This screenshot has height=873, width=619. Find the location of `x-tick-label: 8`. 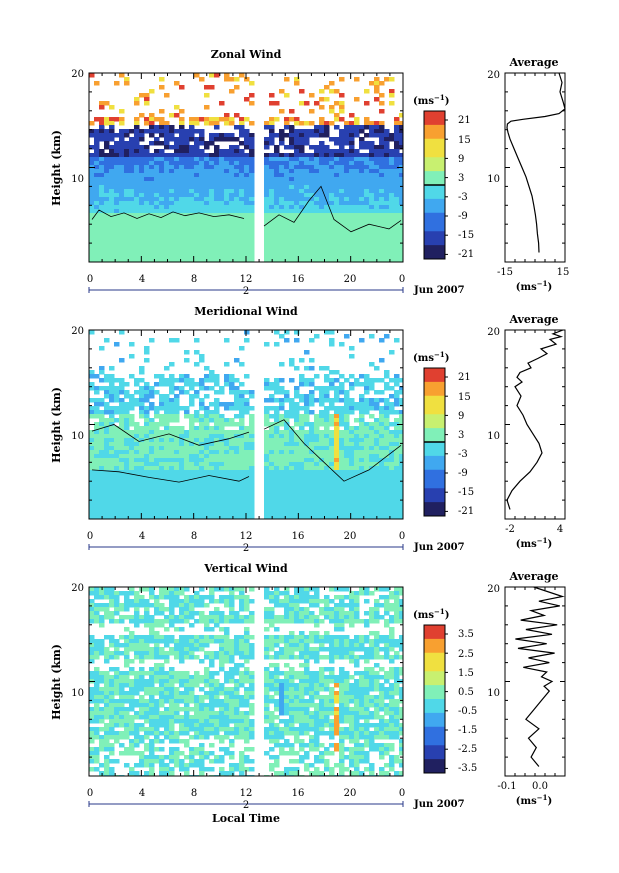

x-tick-label: 8 is located at coordinates (194, 536).